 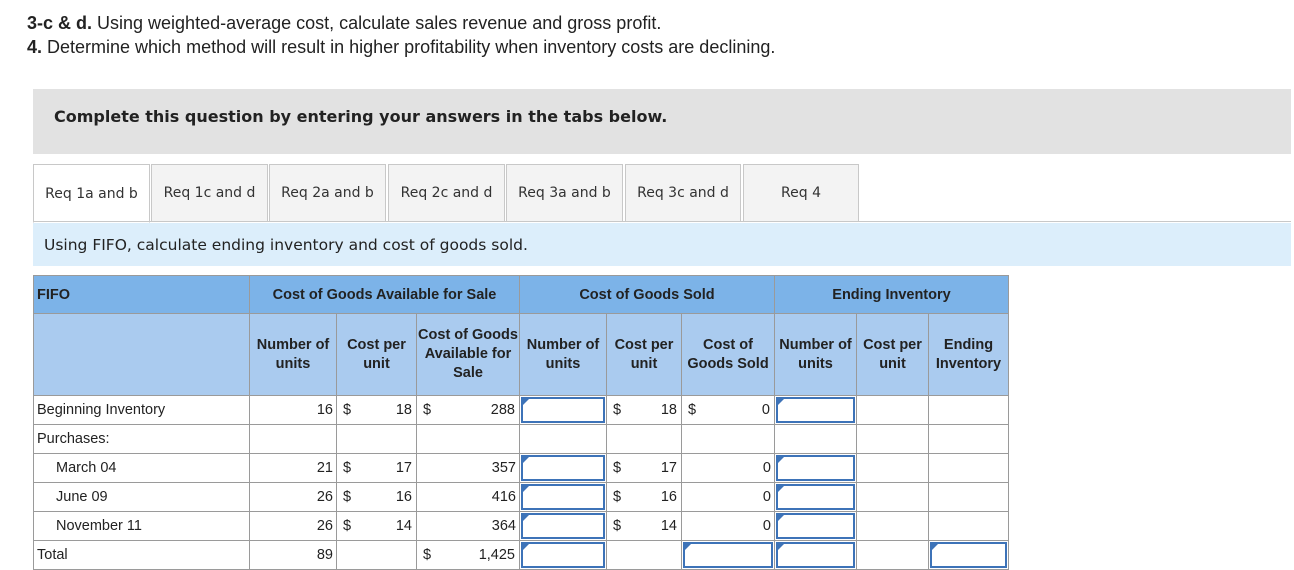 What do you see at coordinates (293, 468) in the screenshot?
I see `units: 21` at bounding box center [293, 468].